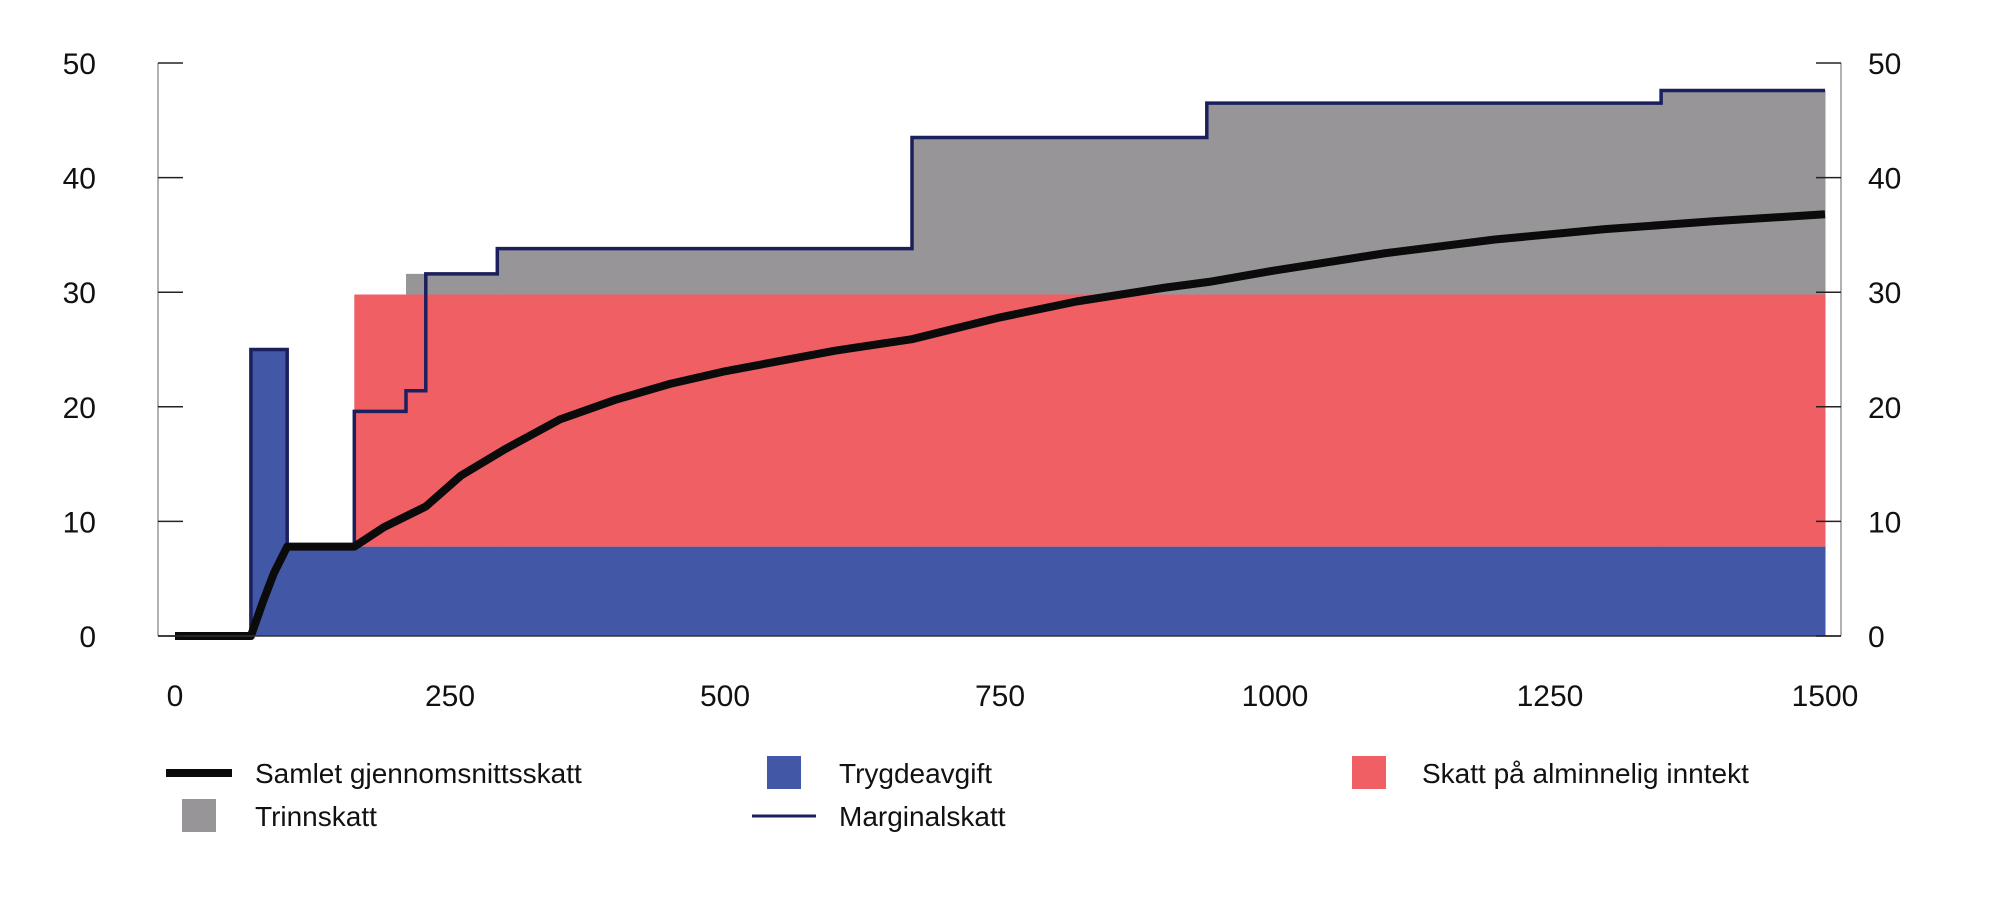 The image size is (2000, 913). What do you see at coordinates (915, 773) in the screenshot?
I see `legend-label: Trygdeavgift` at bounding box center [915, 773].